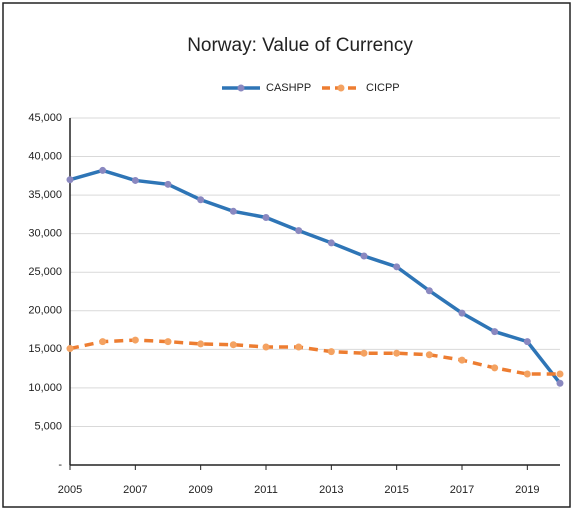 Image resolution: width=576 pixels, height=512 pixels. What do you see at coordinates (45, 349) in the screenshot?
I see `y-tick-label: 15,000` at bounding box center [45, 349].